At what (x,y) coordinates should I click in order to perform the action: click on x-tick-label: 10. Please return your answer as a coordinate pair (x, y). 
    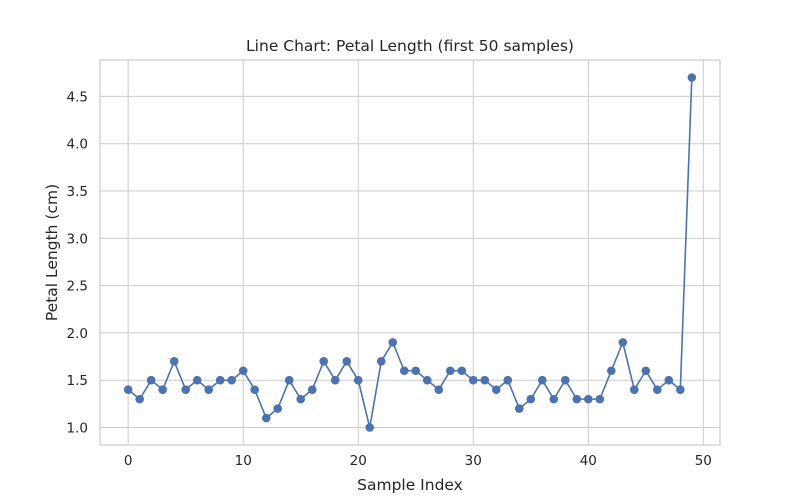
    Looking at the image, I should click on (243, 461).